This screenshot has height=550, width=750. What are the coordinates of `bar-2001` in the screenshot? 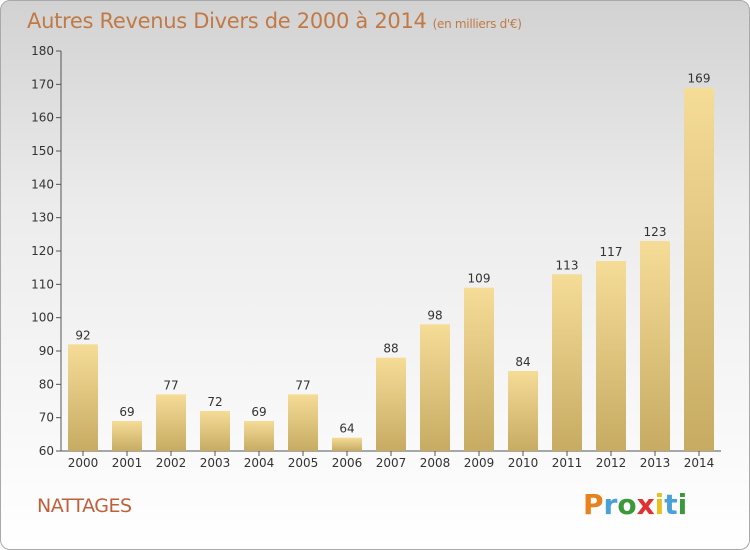 It's located at (127, 436).